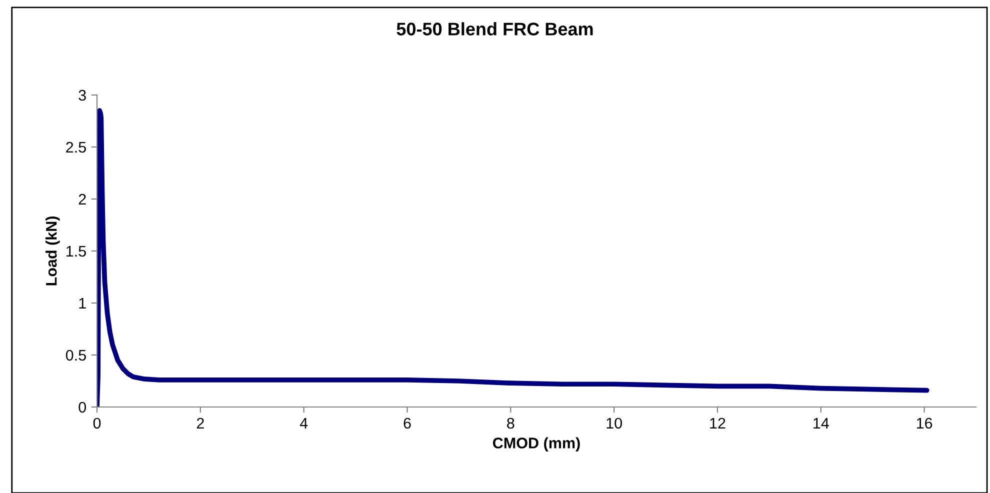 The width and height of the screenshot is (990, 493). Describe the element at coordinates (76, 355) in the screenshot. I see `y-tick-label: 0.5` at that location.